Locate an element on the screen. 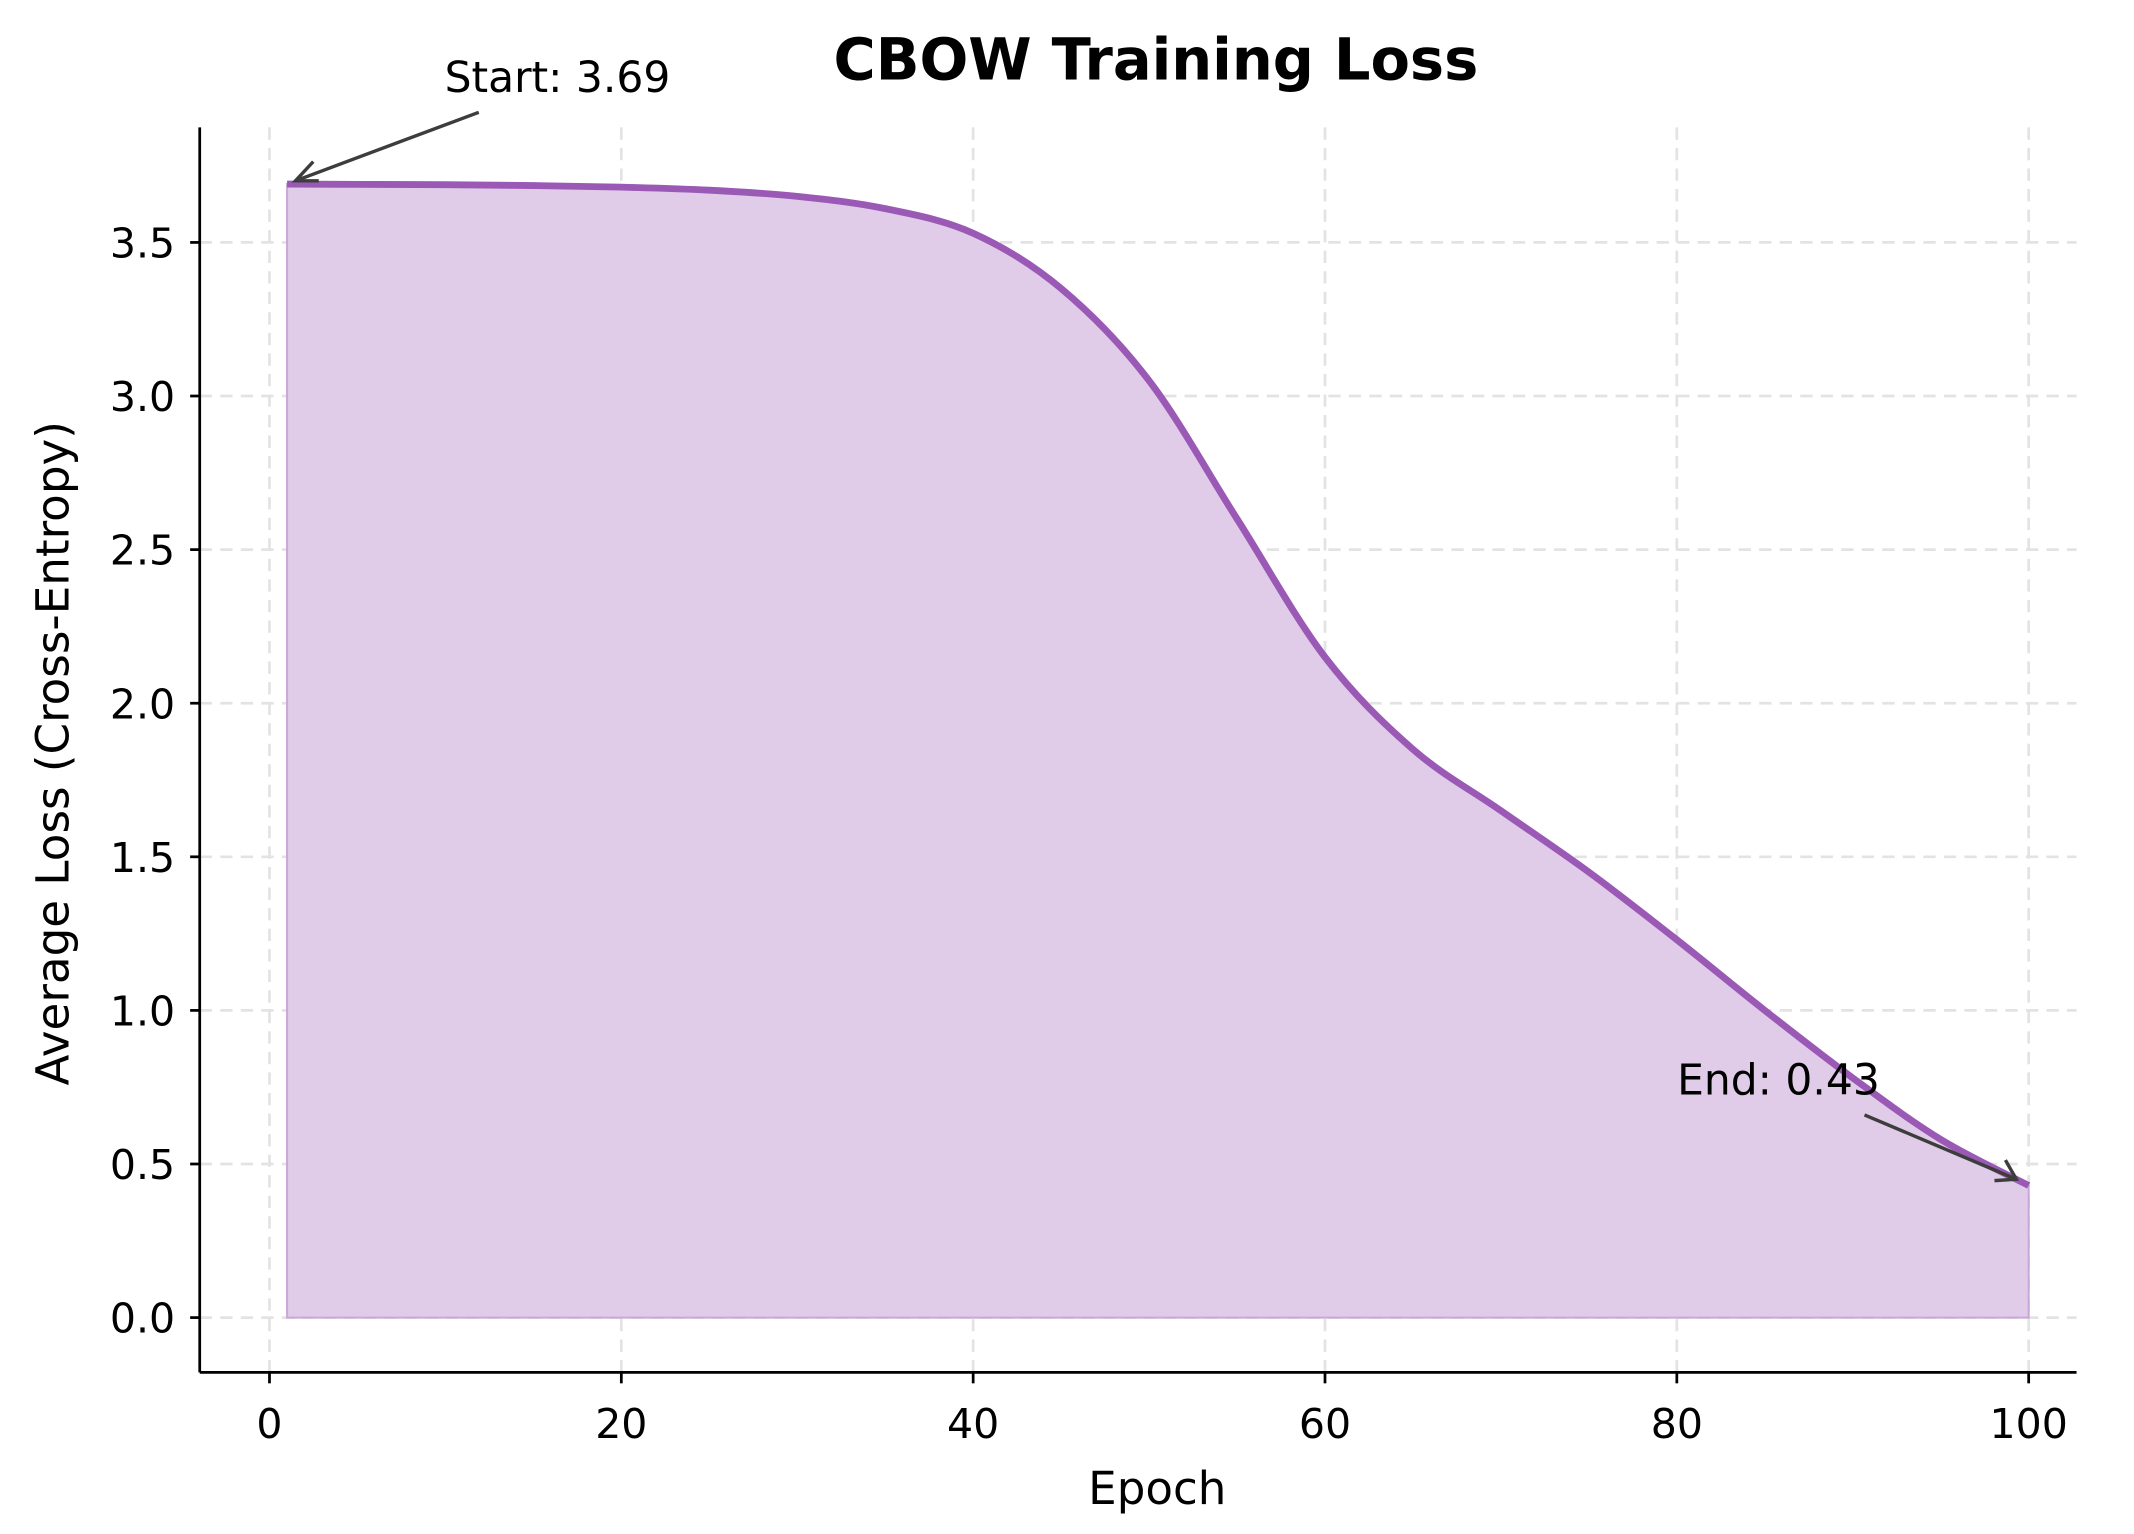  x-tick-label: 0 is located at coordinates (269, 1424).